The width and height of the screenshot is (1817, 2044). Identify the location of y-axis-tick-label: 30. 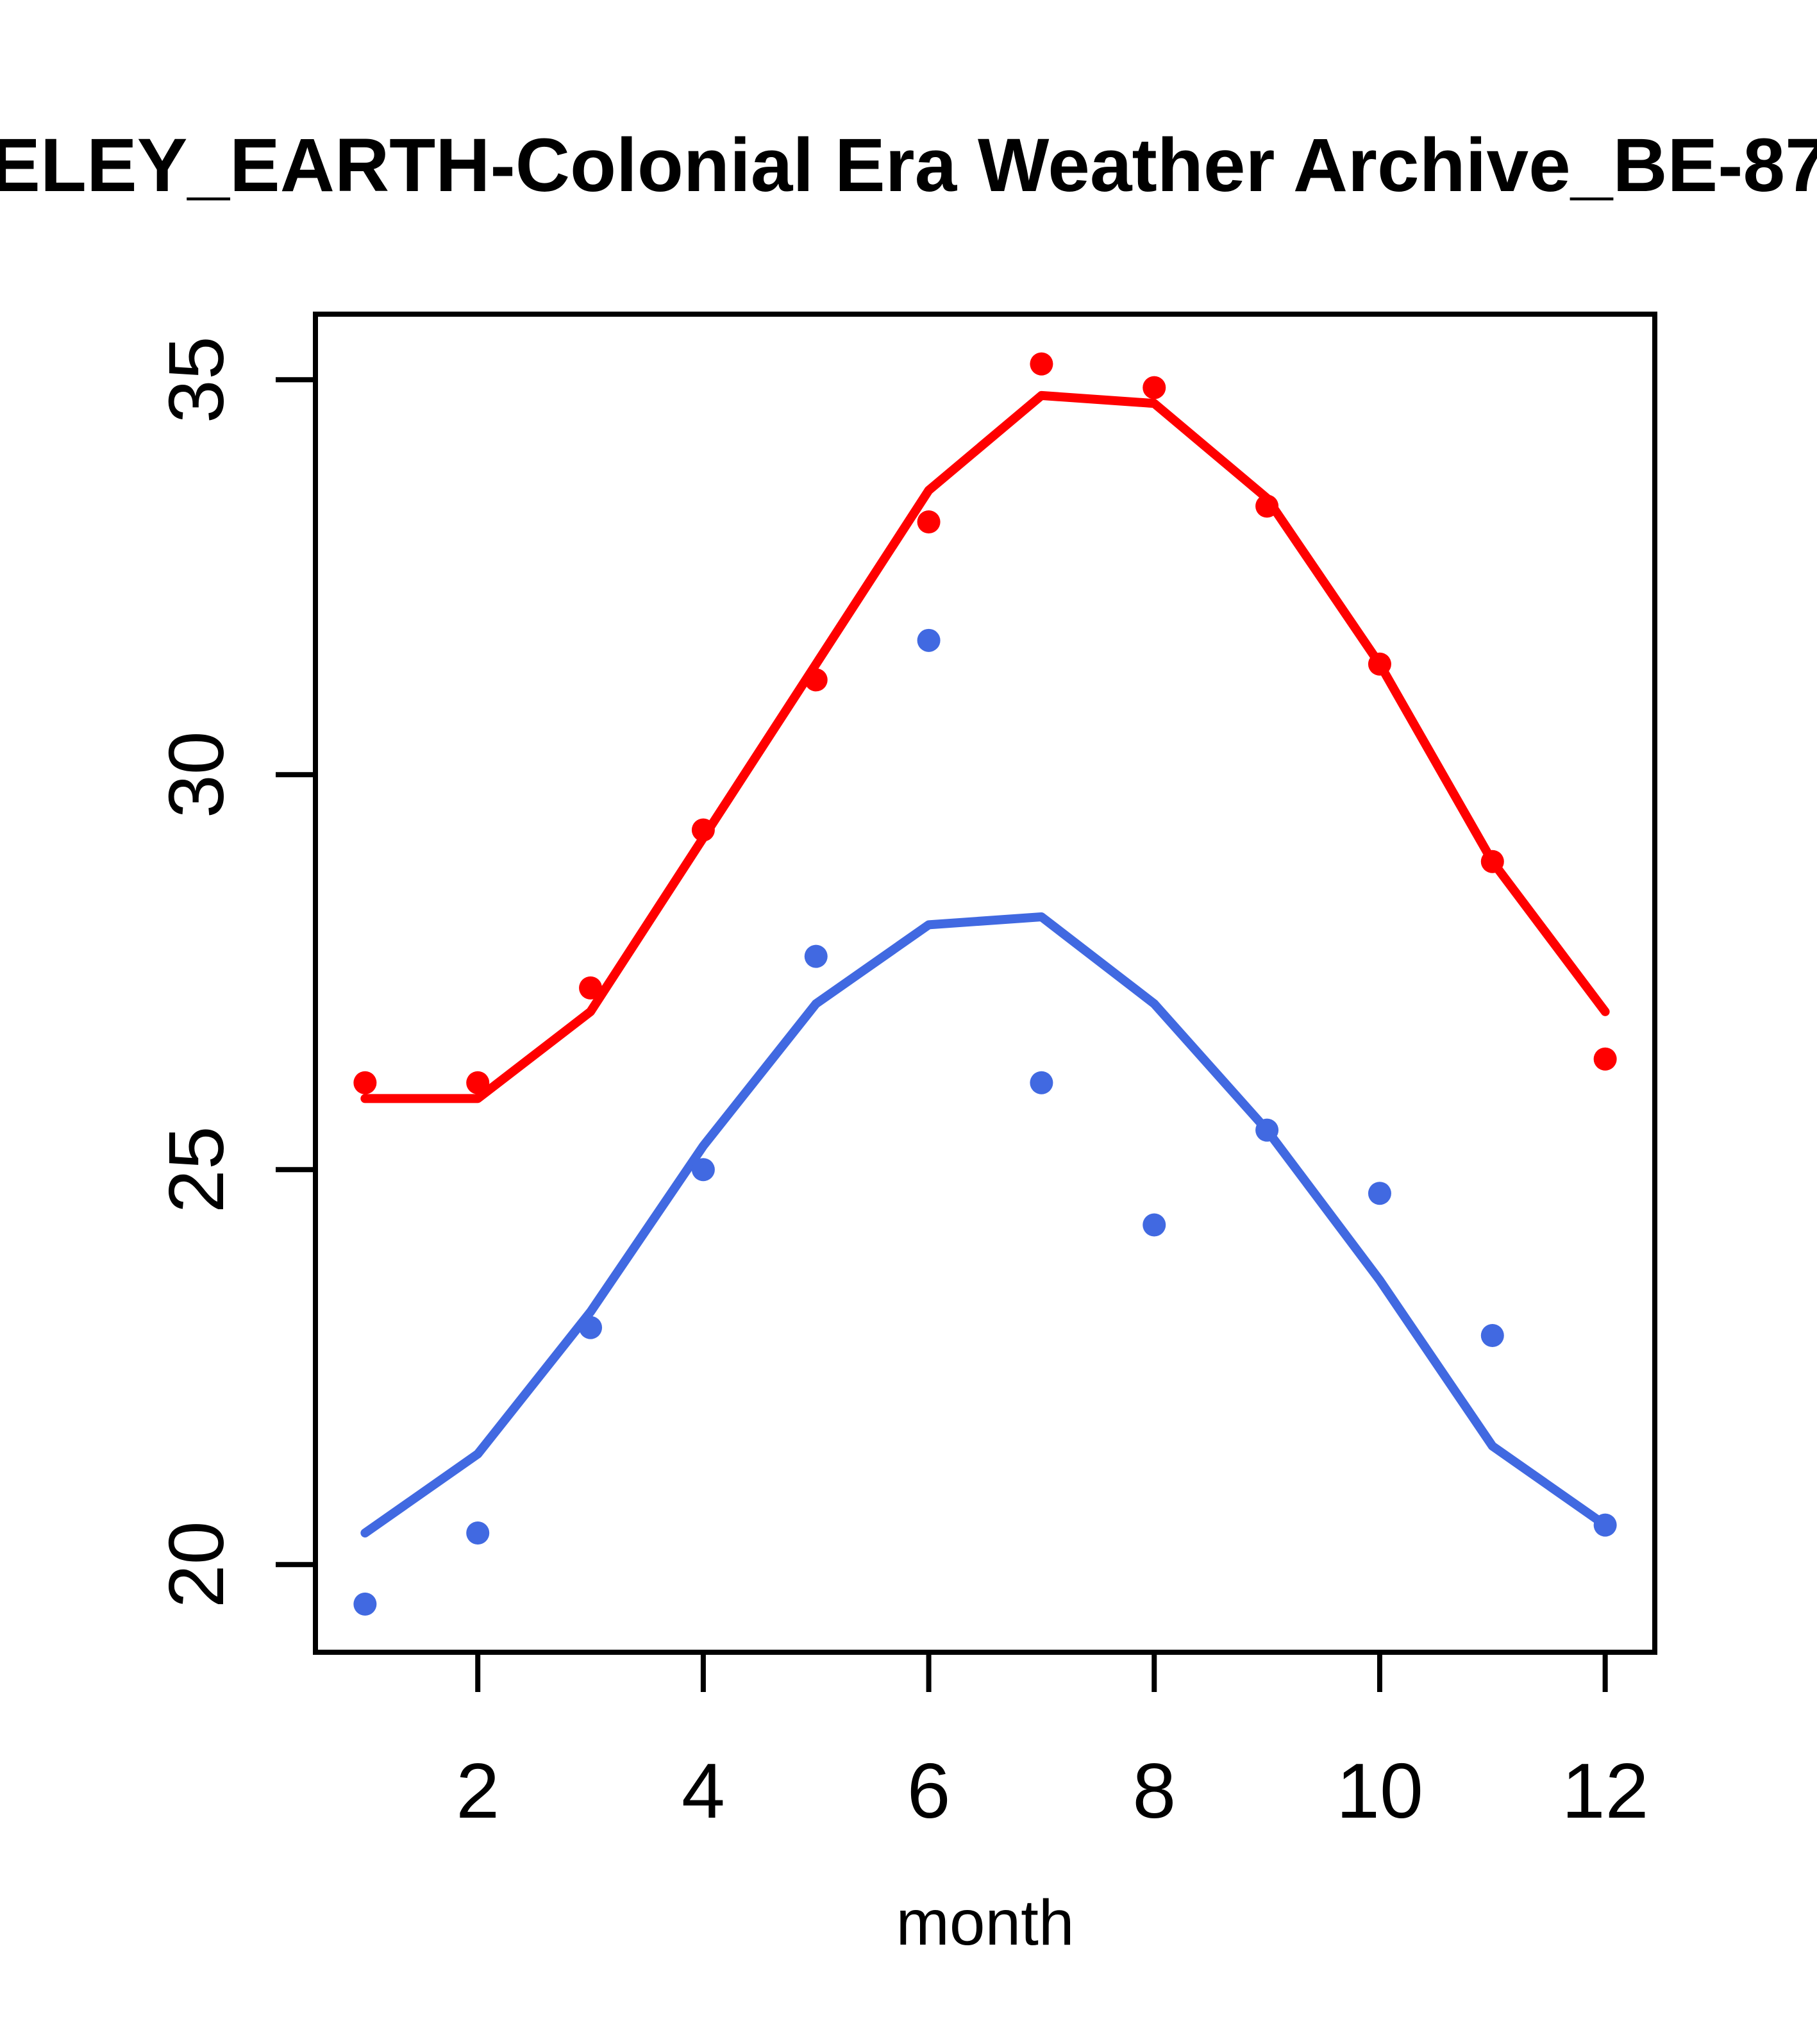
(197, 775).